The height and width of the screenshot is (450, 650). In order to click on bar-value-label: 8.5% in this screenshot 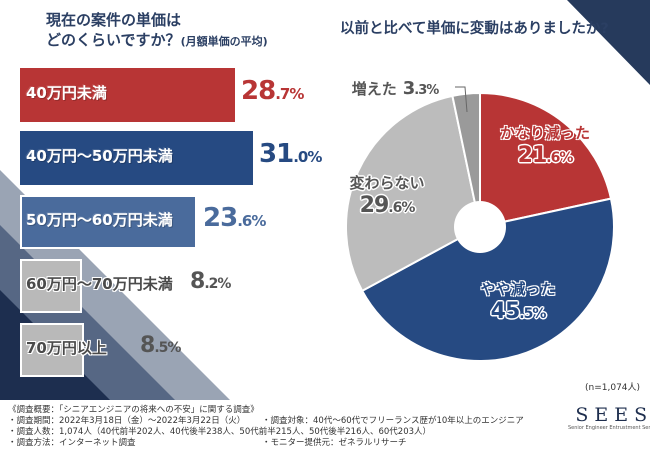, I will do `click(160, 345)`.